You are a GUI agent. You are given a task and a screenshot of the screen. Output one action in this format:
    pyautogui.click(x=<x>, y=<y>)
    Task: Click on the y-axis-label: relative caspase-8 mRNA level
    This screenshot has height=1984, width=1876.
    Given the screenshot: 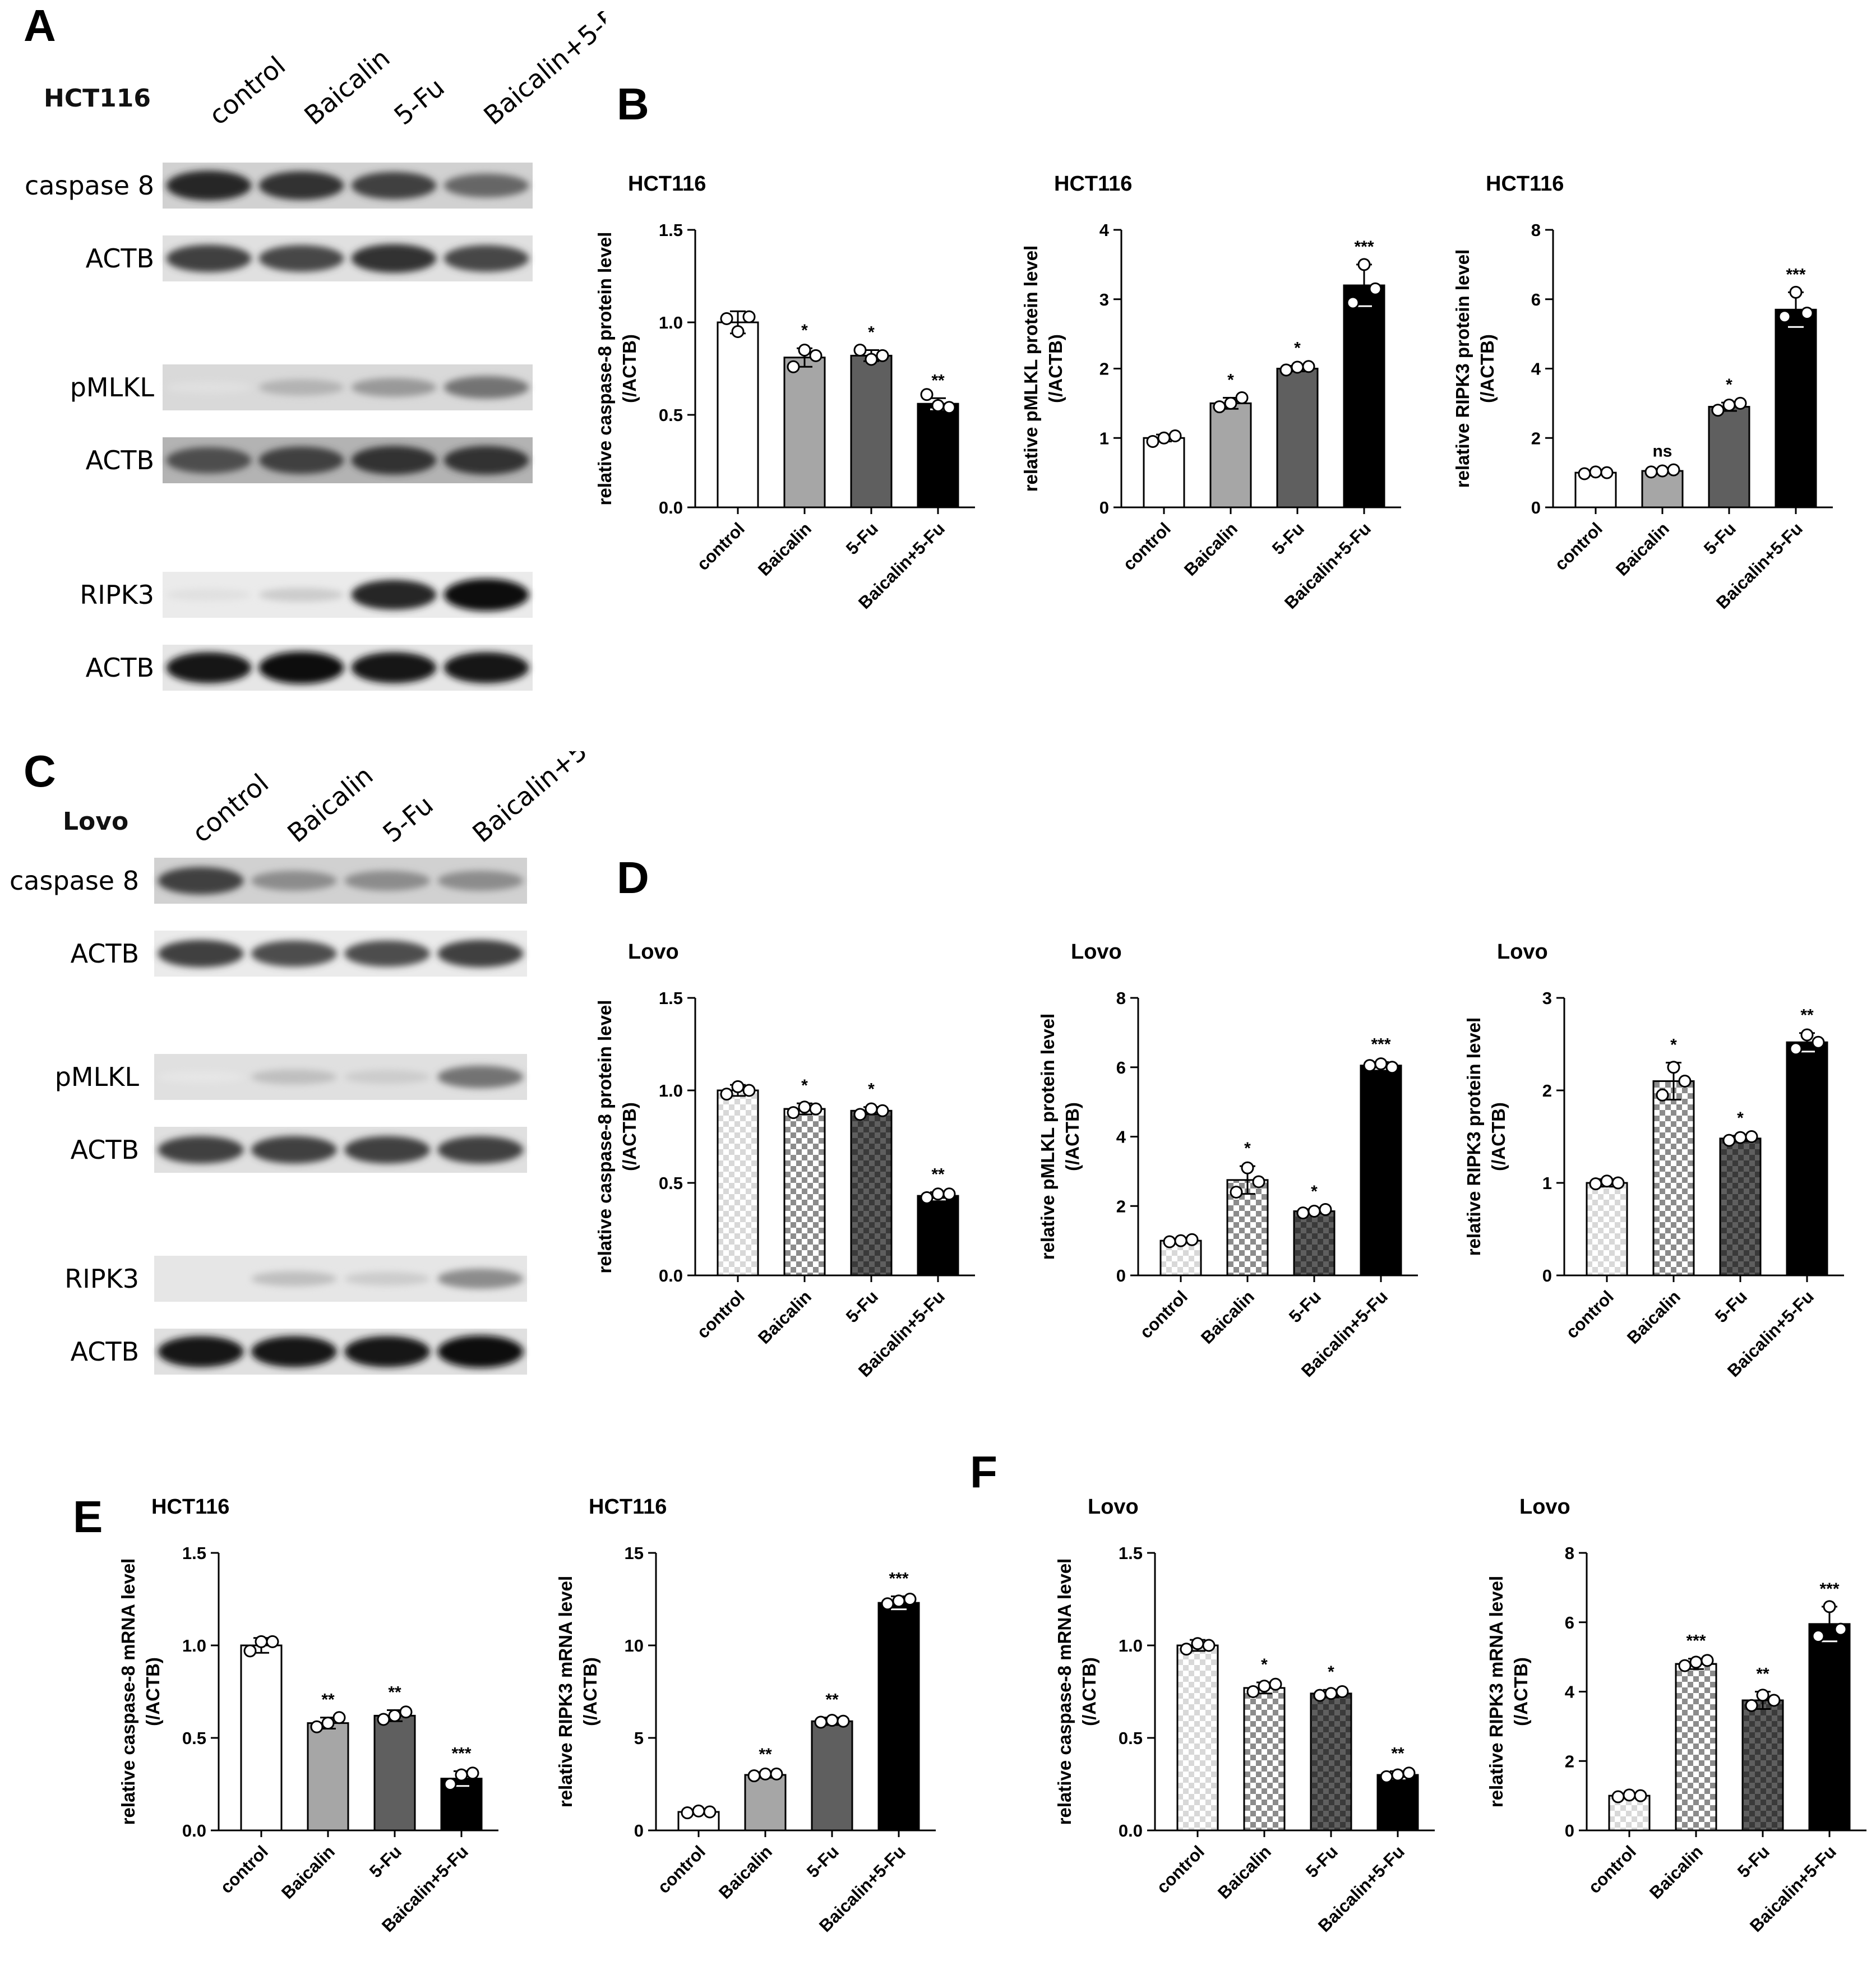 What is the action you would take?
    pyautogui.click(x=128, y=1691)
    